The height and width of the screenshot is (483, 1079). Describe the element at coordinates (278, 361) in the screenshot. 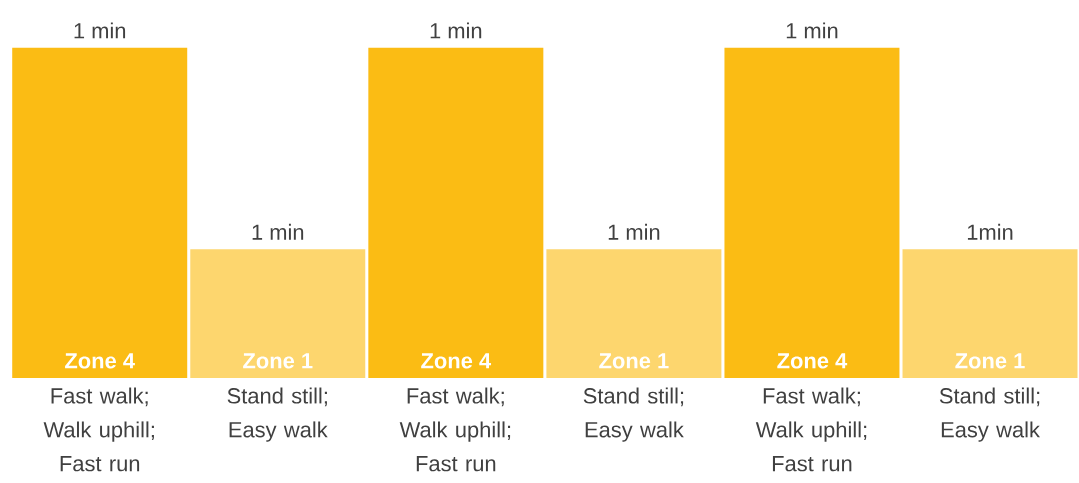

I see `series-label: Zone 1` at that location.